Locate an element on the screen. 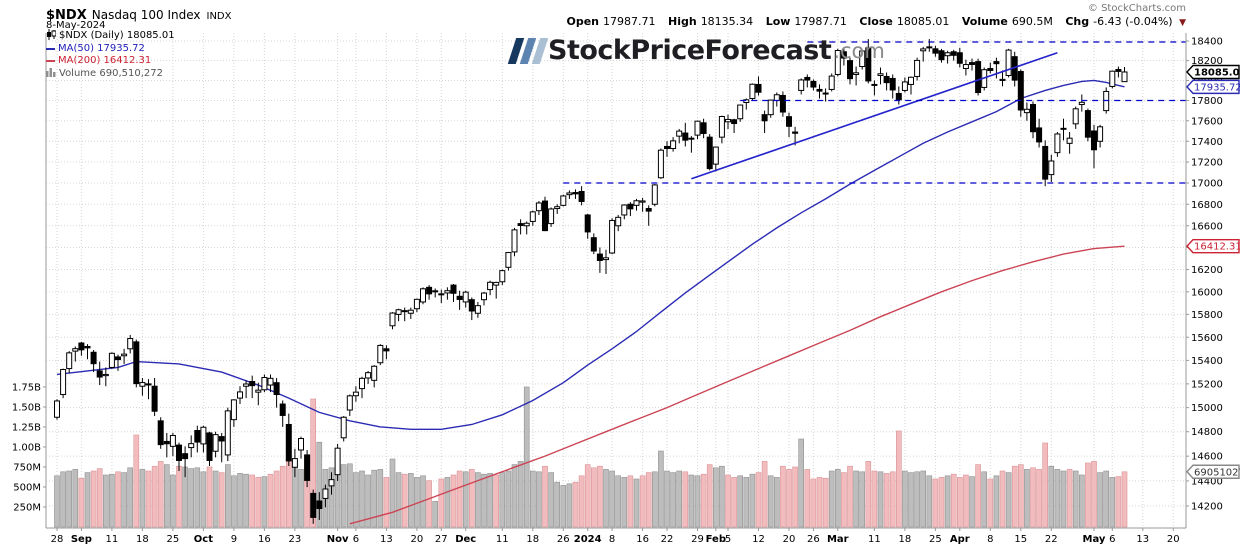  svg-text: 9 is located at coordinates (234, 539).